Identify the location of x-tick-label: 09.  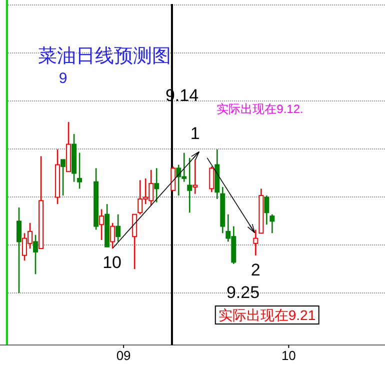
(123, 355).